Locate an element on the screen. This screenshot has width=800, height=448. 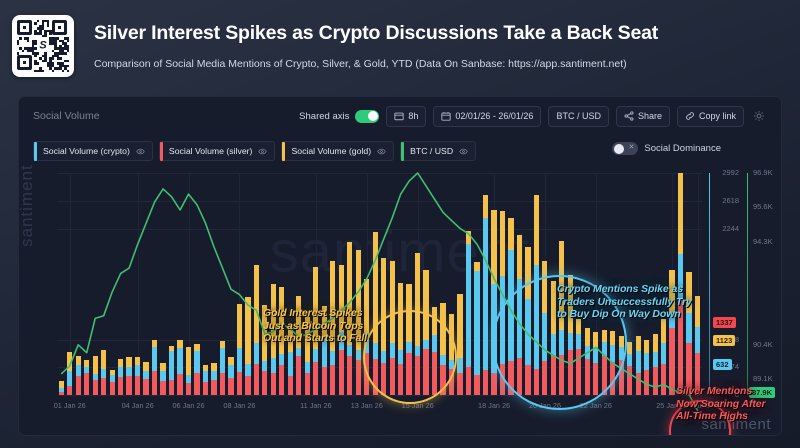
social-dominance-control: ✕ Social Dominance is located at coordinates (666, 148).